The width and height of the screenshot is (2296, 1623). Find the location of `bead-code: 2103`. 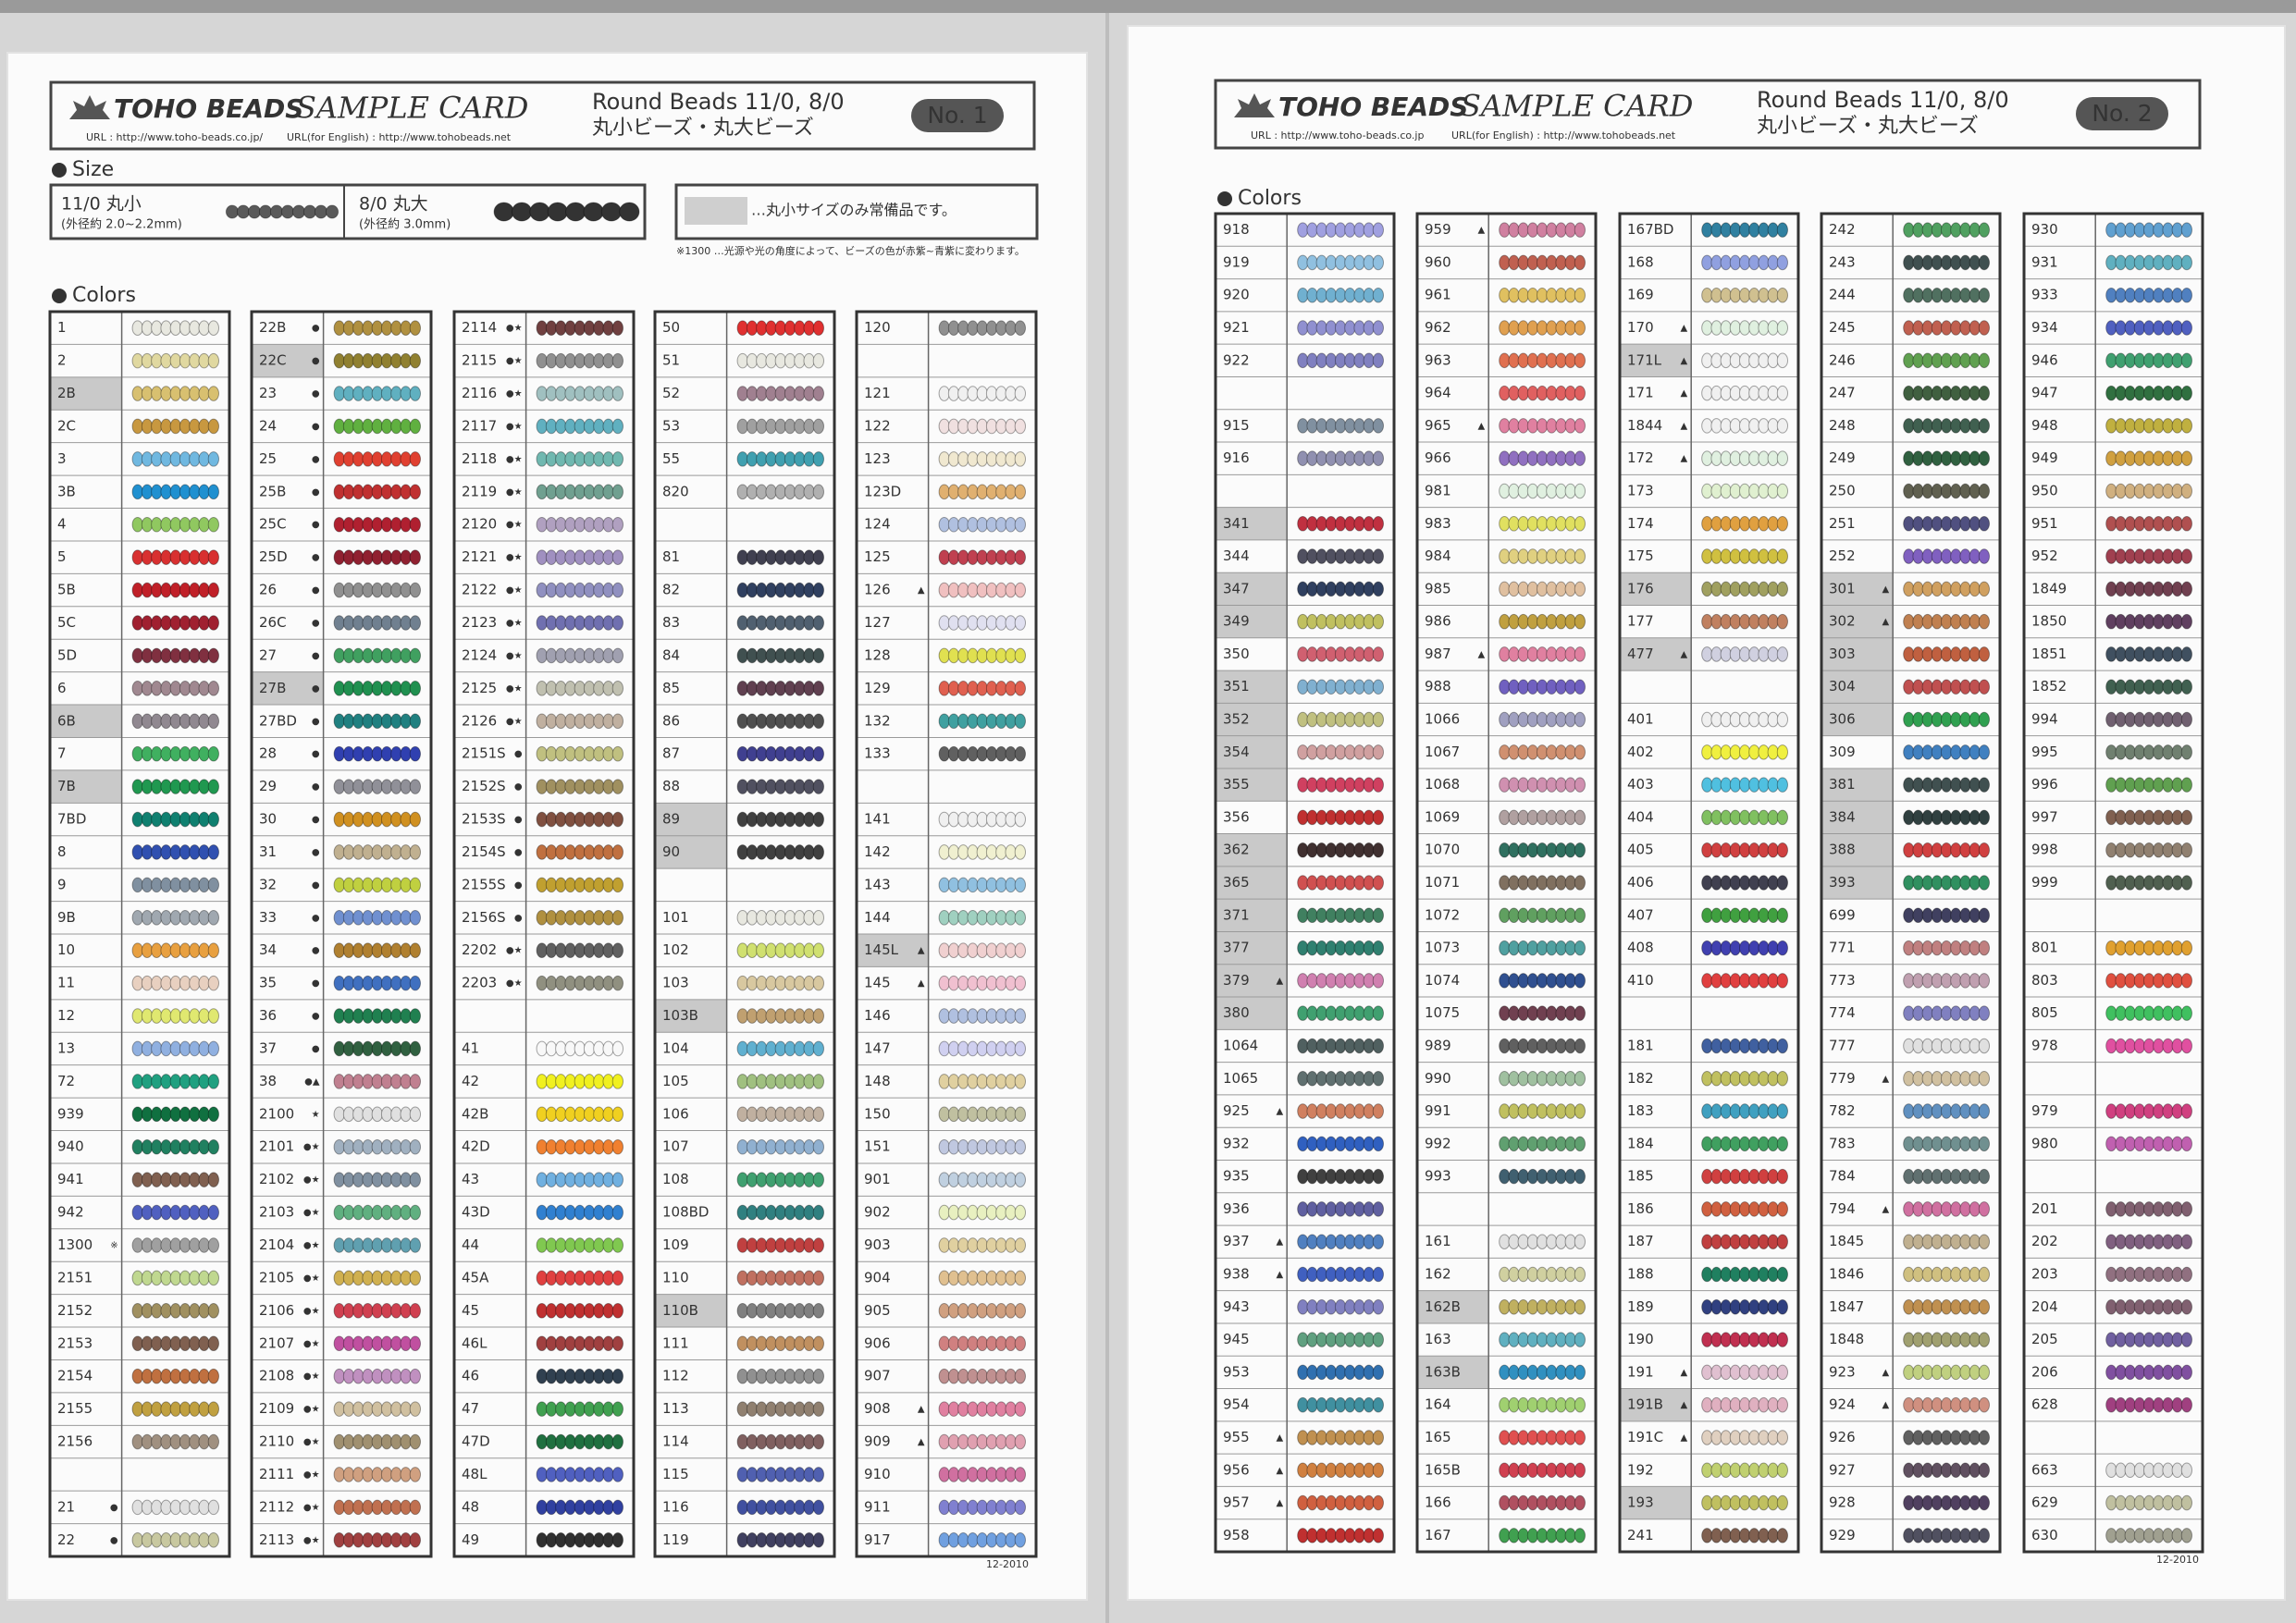

bead-code: 2103 is located at coordinates (276, 1212).